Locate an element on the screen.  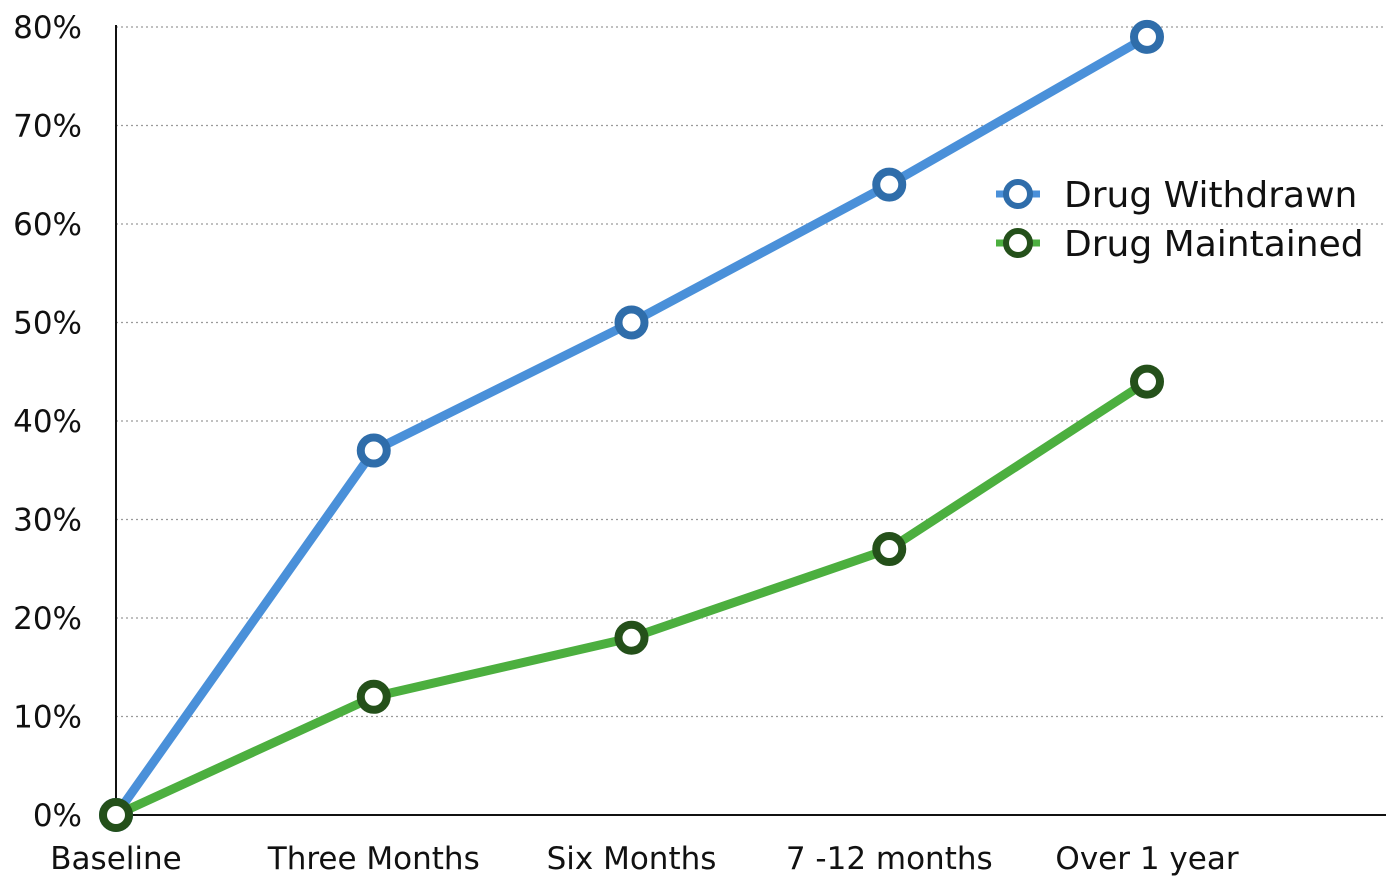
x-tick-label: Three Months is located at coordinates (373, 859).